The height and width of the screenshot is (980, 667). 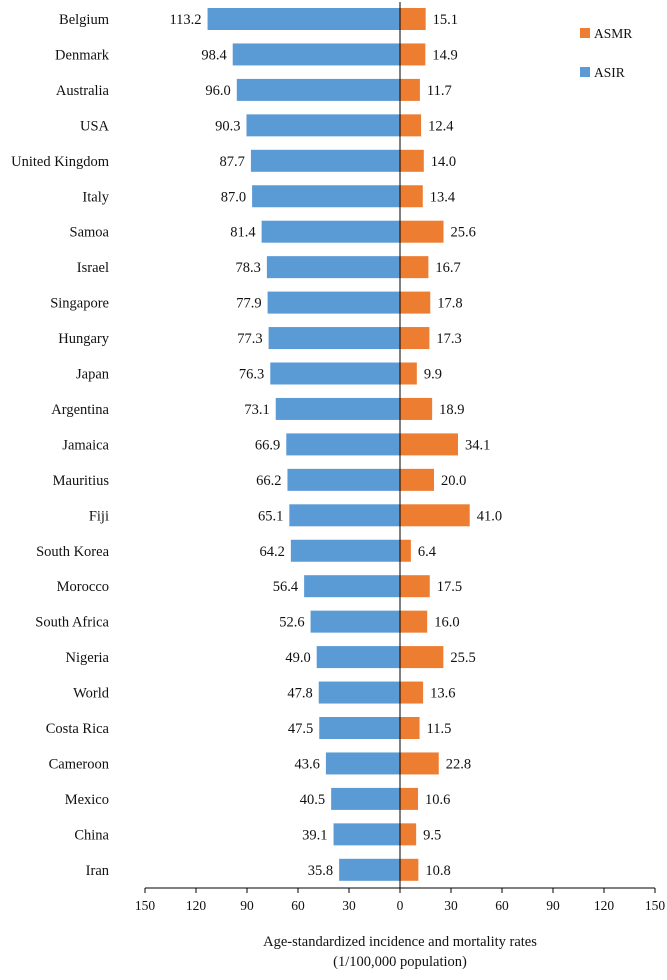 I want to click on bar-asmr-hungary, so click(x=415, y=338).